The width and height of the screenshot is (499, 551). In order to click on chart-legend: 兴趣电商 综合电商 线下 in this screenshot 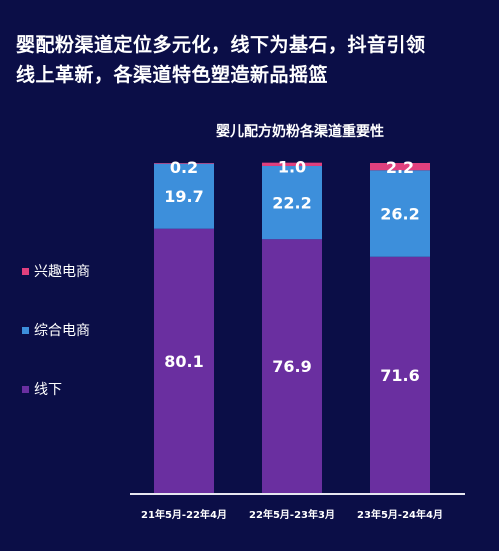, I will do `click(56, 350)`.